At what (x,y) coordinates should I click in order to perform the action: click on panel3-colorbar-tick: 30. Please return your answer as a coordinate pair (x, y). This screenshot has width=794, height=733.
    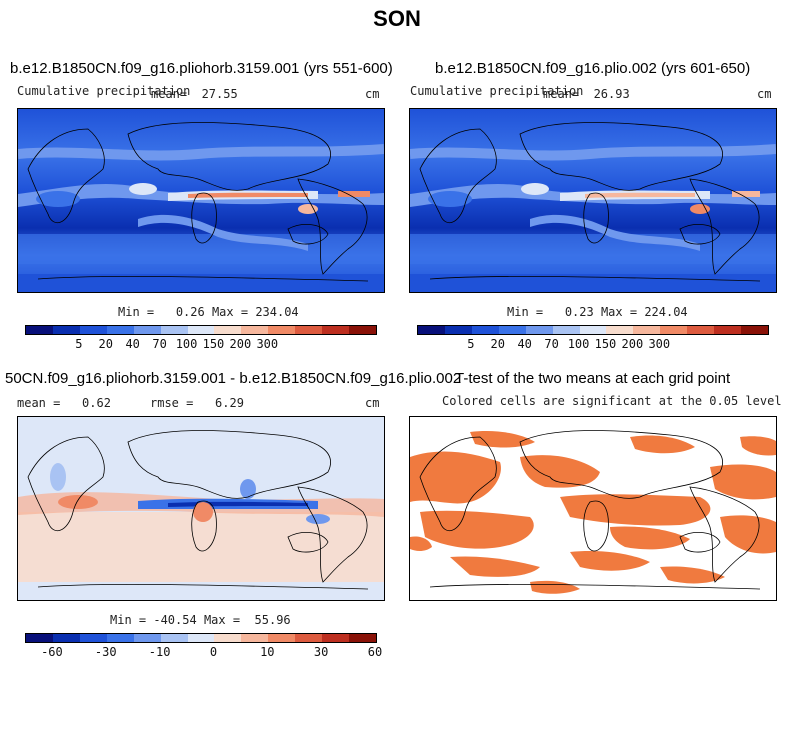
    Looking at the image, I should click on (321, 652).